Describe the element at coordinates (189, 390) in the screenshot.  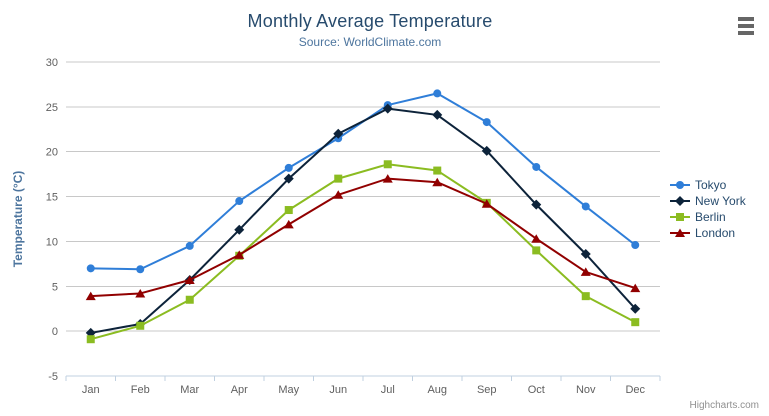
I see `x-tick-label: Mar` at that location.